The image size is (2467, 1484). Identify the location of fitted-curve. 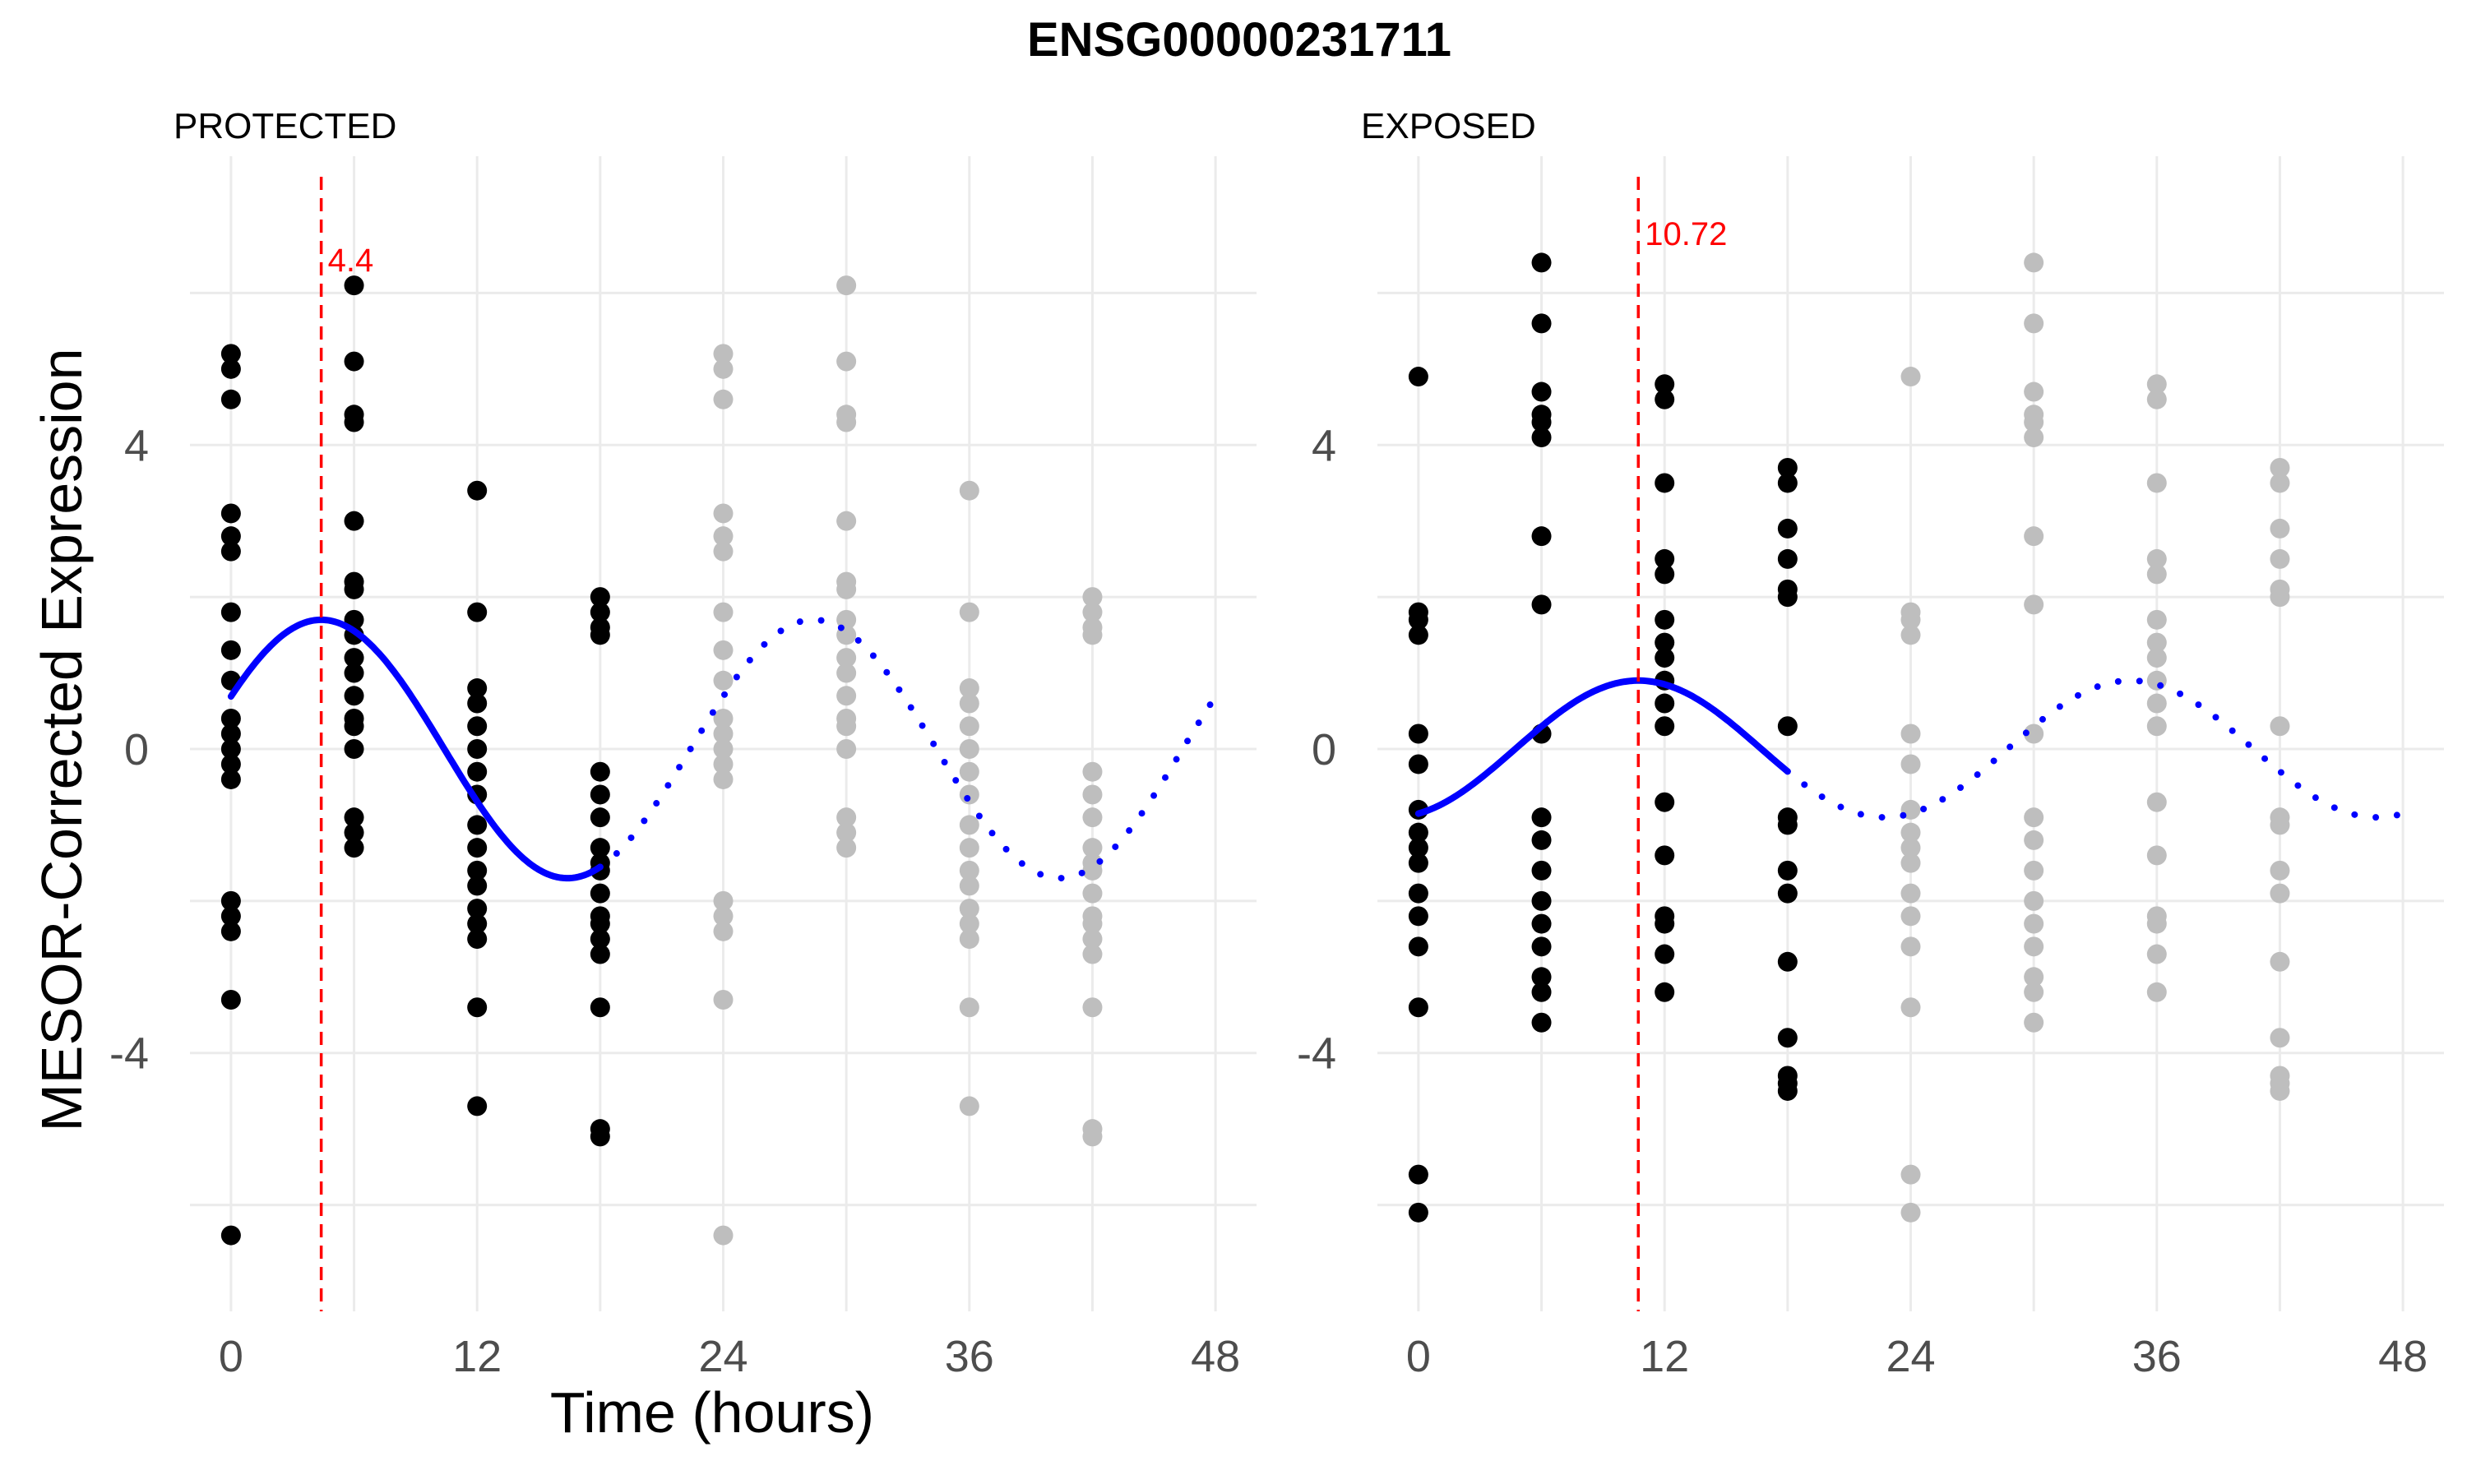
(415, 749).